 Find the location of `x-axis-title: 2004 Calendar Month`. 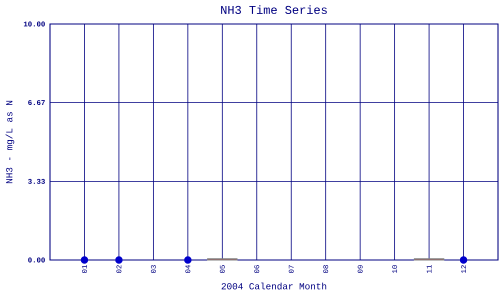

x-axis-title: 2004 Calendar Month is located at coordinates (274, 286).